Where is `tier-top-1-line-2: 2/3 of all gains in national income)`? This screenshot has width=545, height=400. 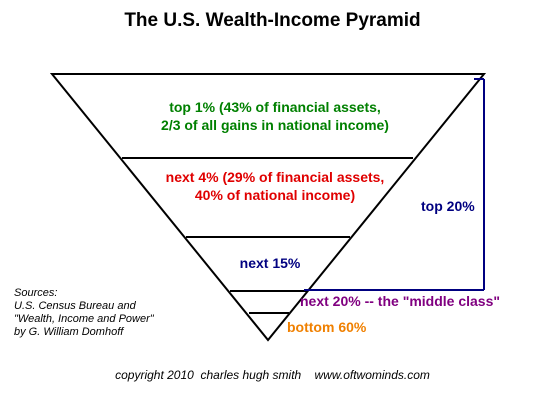 tier-top-1-line-2: 2/3 of all gains in national income) is located at coordinates (275, 125).